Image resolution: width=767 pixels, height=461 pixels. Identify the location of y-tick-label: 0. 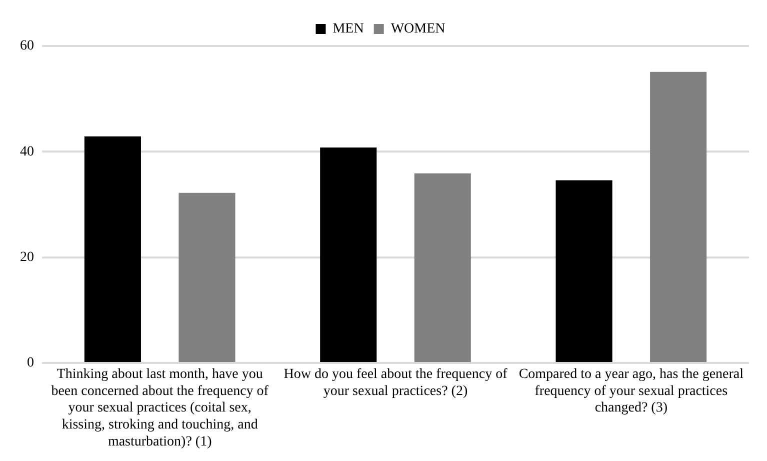
(30, 363).